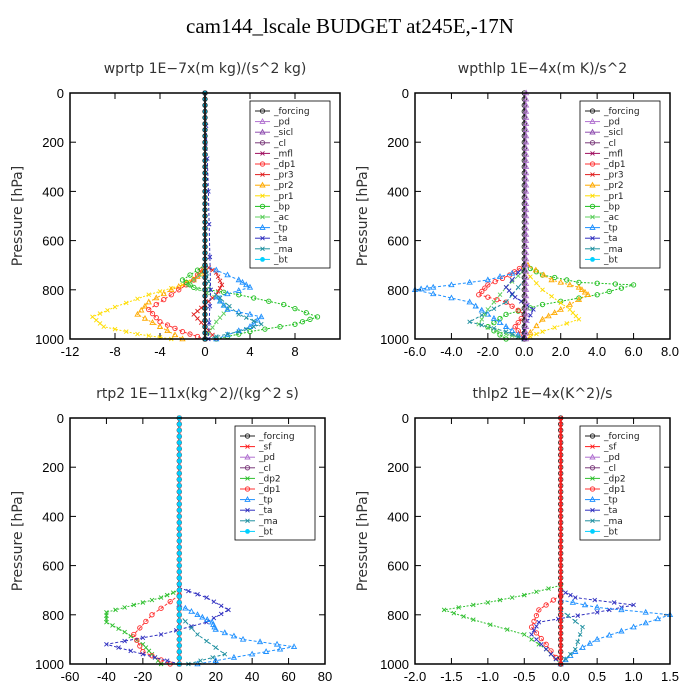 The height and width of the screenshot is (700, 700). Describe the element at coordinates (502, 624) in the screenshot. I see `series-dp2` at that location.